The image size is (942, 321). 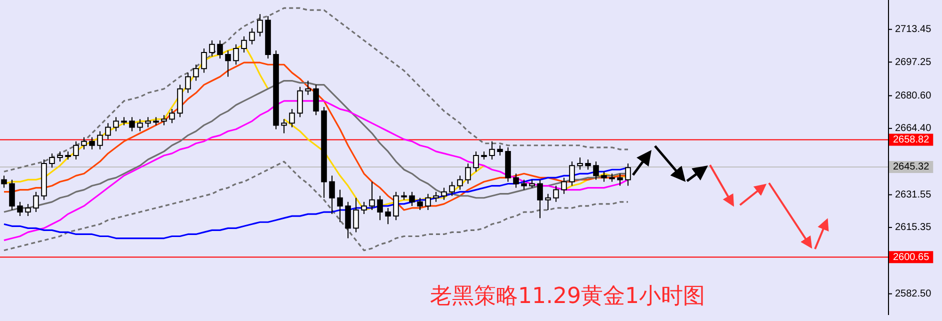 I want to click on text: 老黑策略11.29黄金1小时图, so click(x=567, y=297).